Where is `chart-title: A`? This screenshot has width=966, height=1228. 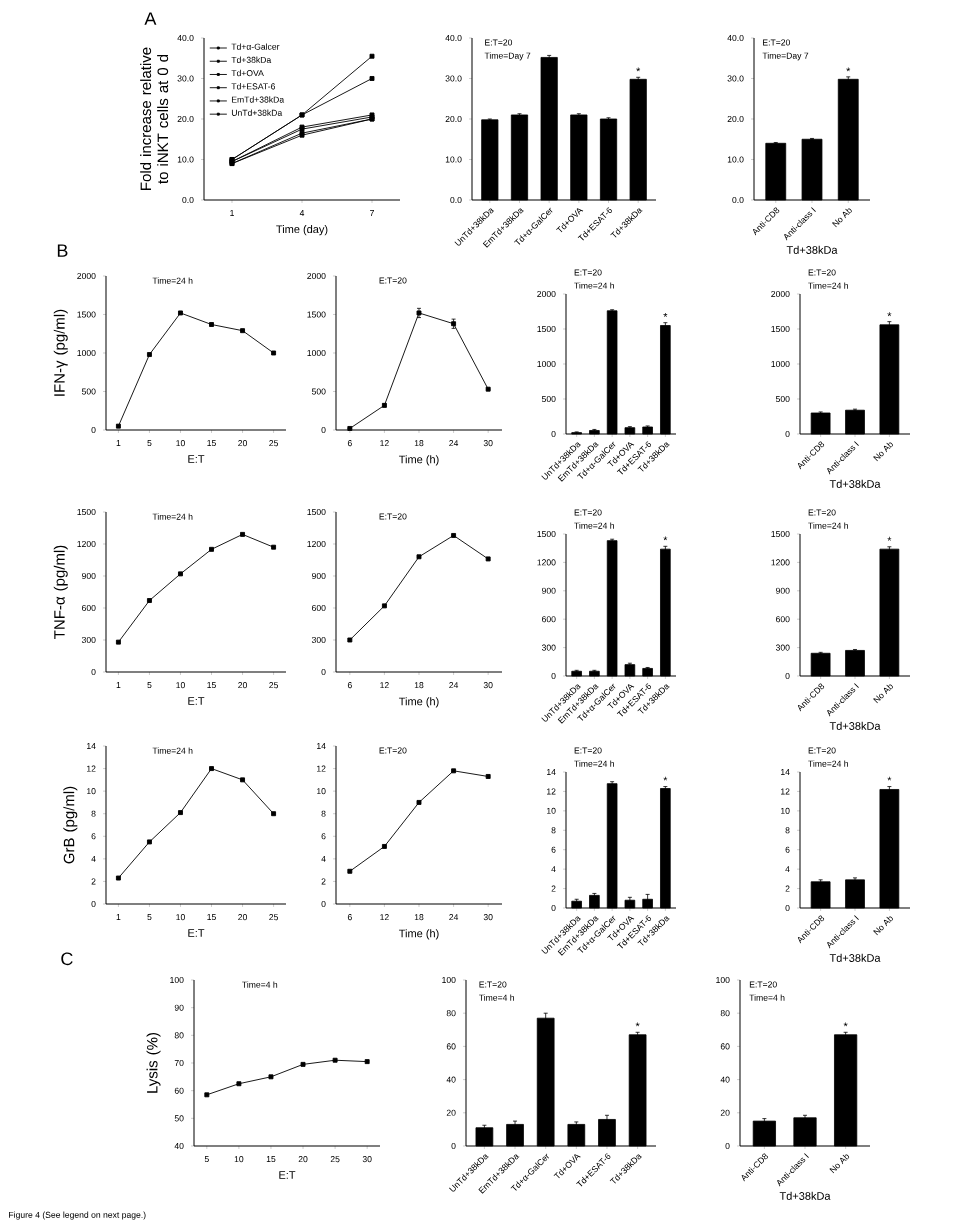 chart-title: A is located at coordinates (150, 18).